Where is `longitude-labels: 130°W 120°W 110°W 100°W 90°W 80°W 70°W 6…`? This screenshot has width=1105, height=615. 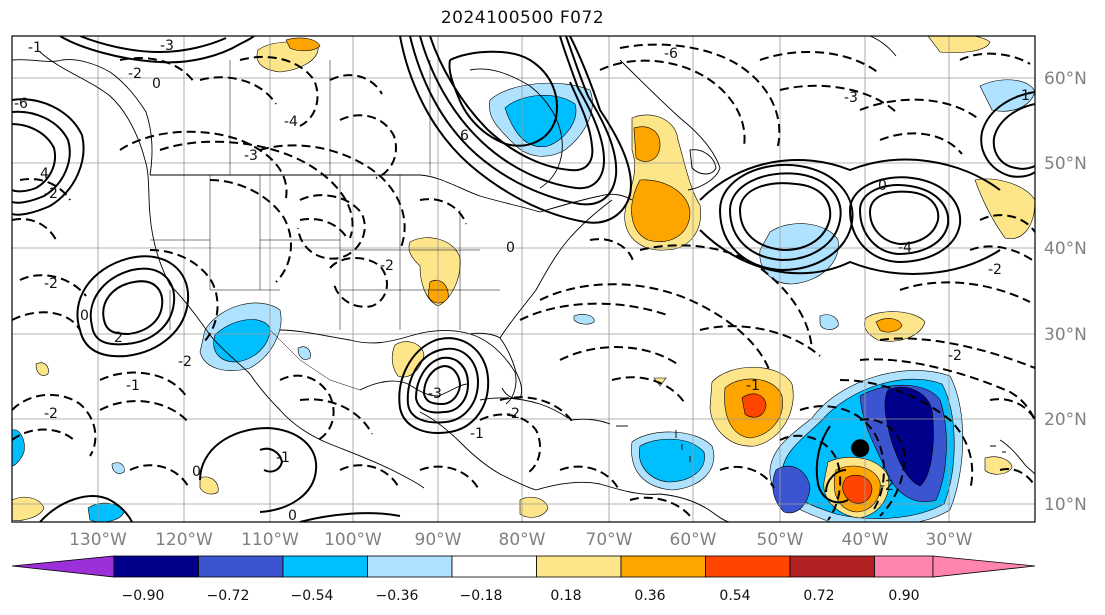
longitude-labels: 130°W 120°W 110°W 100°W 90°W 80°W 70°W 6… is located at coordinates (521, 540).